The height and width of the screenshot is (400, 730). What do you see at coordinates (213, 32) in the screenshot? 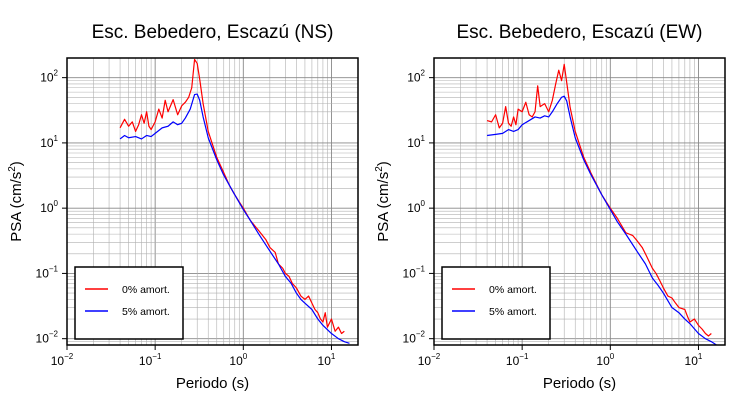
I see `chart-title: Esc. Bebedero, Escazú (NS)` at bounding box center [213, 32].